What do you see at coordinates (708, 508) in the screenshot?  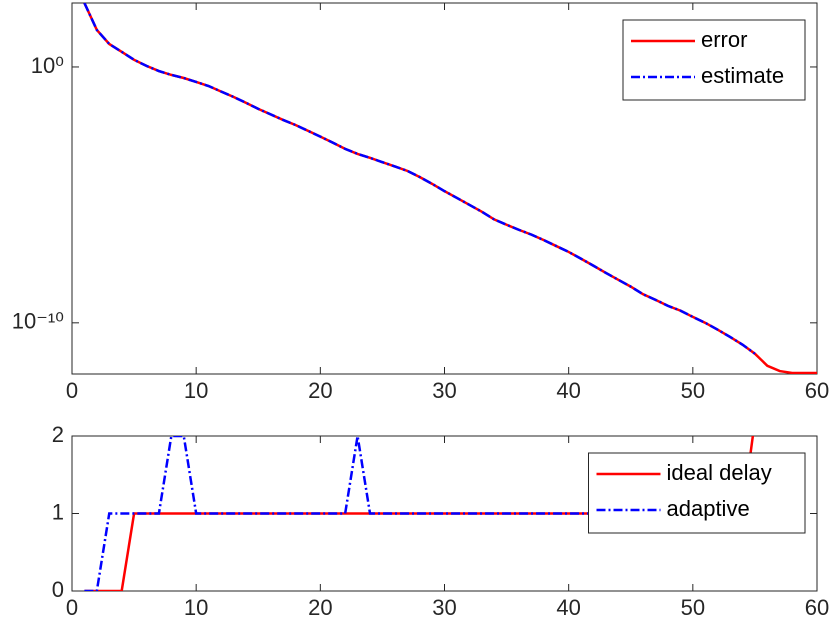 I see `legend-label: adaptive` at bounding box center [708, 508].